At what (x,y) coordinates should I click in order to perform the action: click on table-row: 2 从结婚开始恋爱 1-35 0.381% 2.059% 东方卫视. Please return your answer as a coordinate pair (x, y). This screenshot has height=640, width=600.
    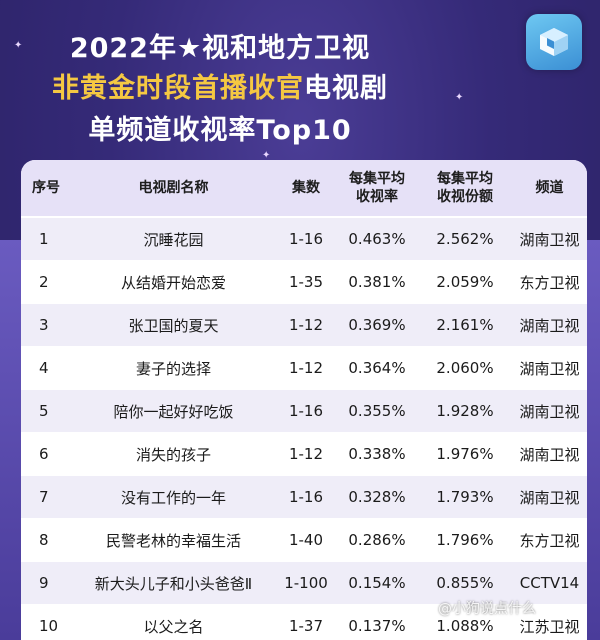
    Looking at the image, I should click on (304, 282).